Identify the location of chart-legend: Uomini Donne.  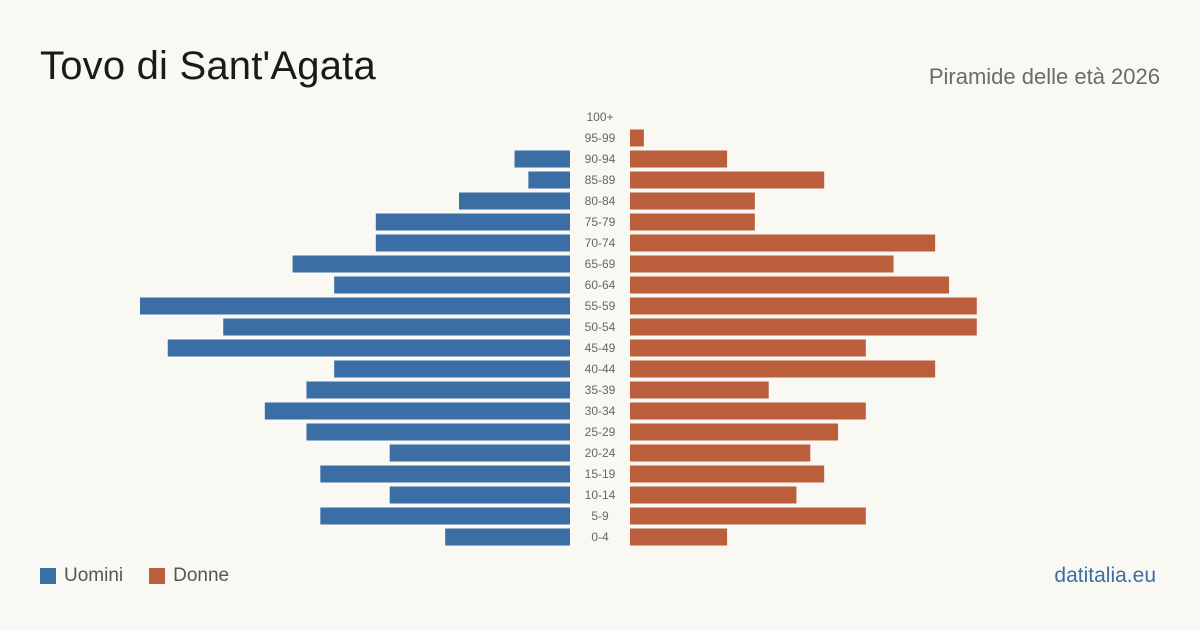
(147, 576).